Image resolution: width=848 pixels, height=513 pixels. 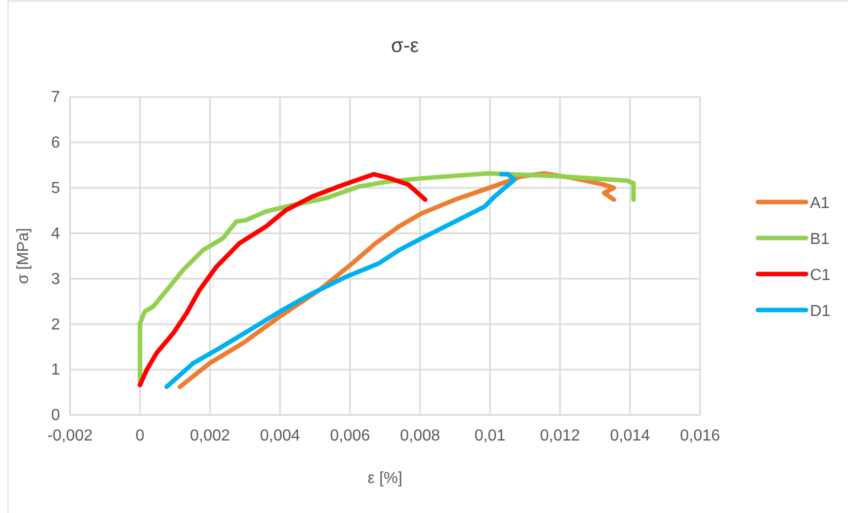 I want to click on x-tick-label: 0,012, so click(x=560, y=435).